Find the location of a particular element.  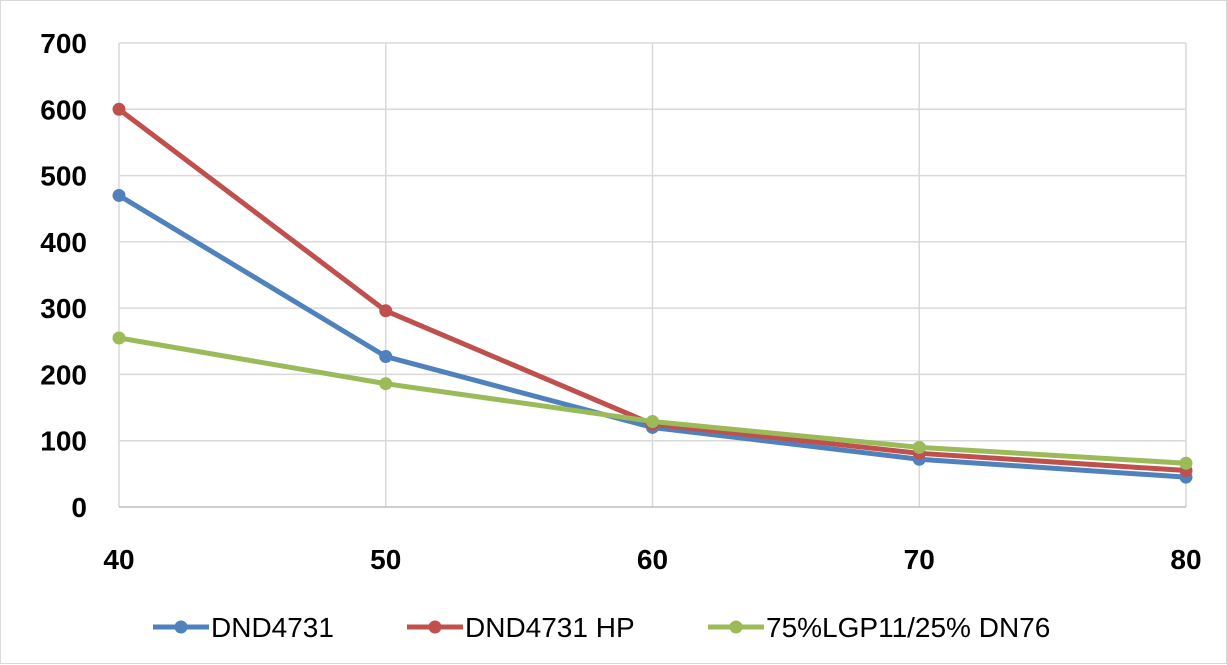

x-tick-label: 70 is located at coordinates (919, 559).